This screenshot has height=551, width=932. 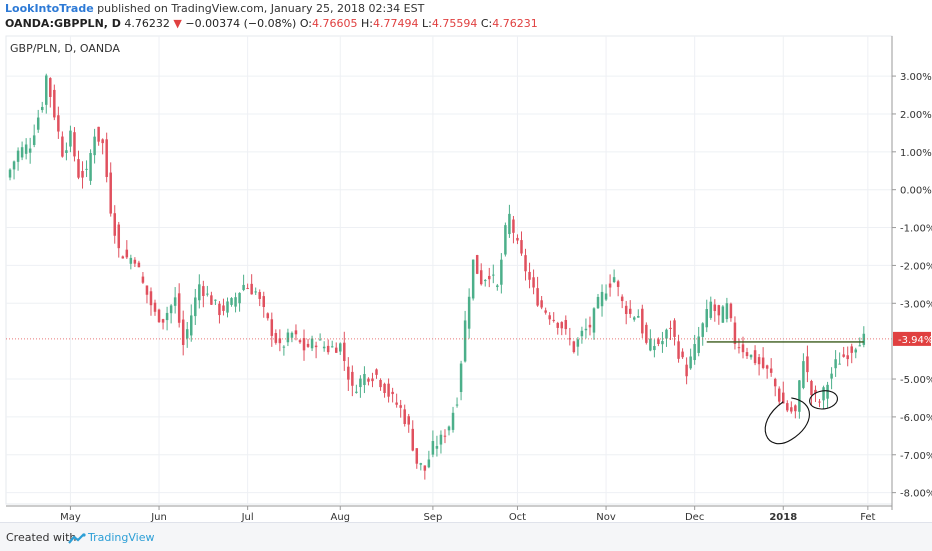 What do you see at coordinates (147, 23) in the screenshot?
I see `last-price: 4.76232` at bounding box center [147, 23].